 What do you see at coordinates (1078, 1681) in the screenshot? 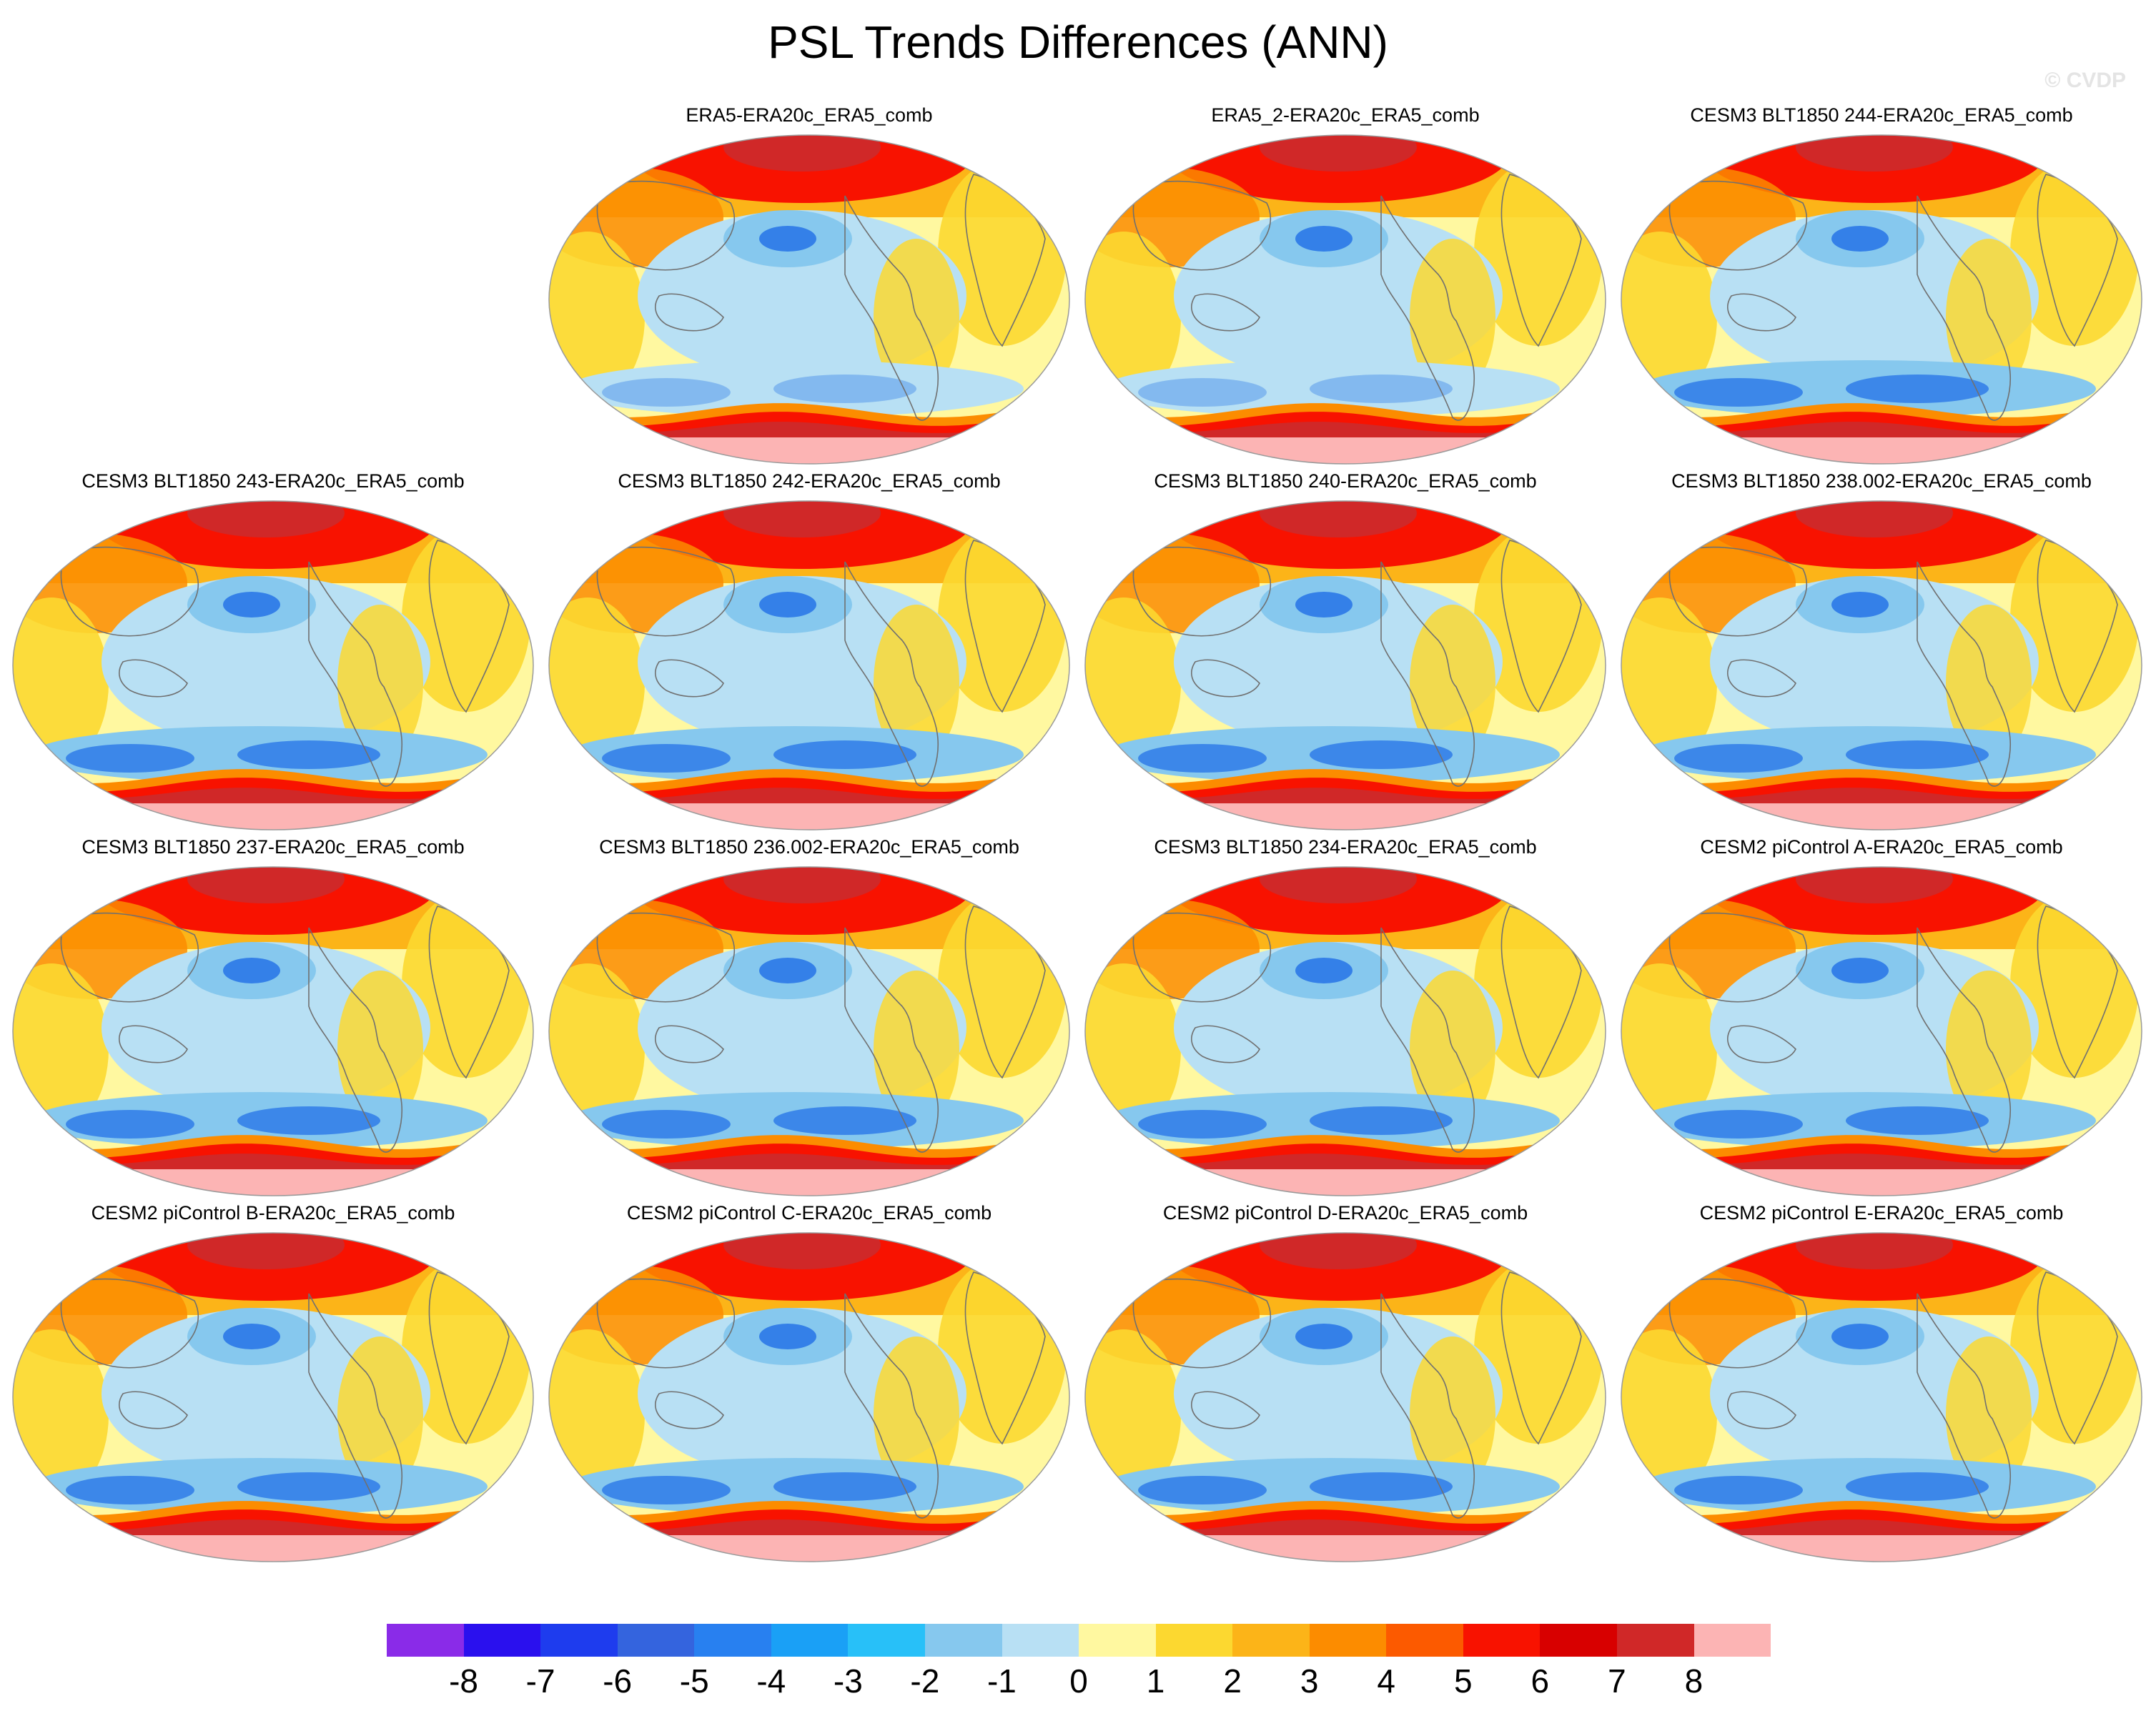
I see `colorbar-tick-label: 0` at bounding box center [1078, 1681].